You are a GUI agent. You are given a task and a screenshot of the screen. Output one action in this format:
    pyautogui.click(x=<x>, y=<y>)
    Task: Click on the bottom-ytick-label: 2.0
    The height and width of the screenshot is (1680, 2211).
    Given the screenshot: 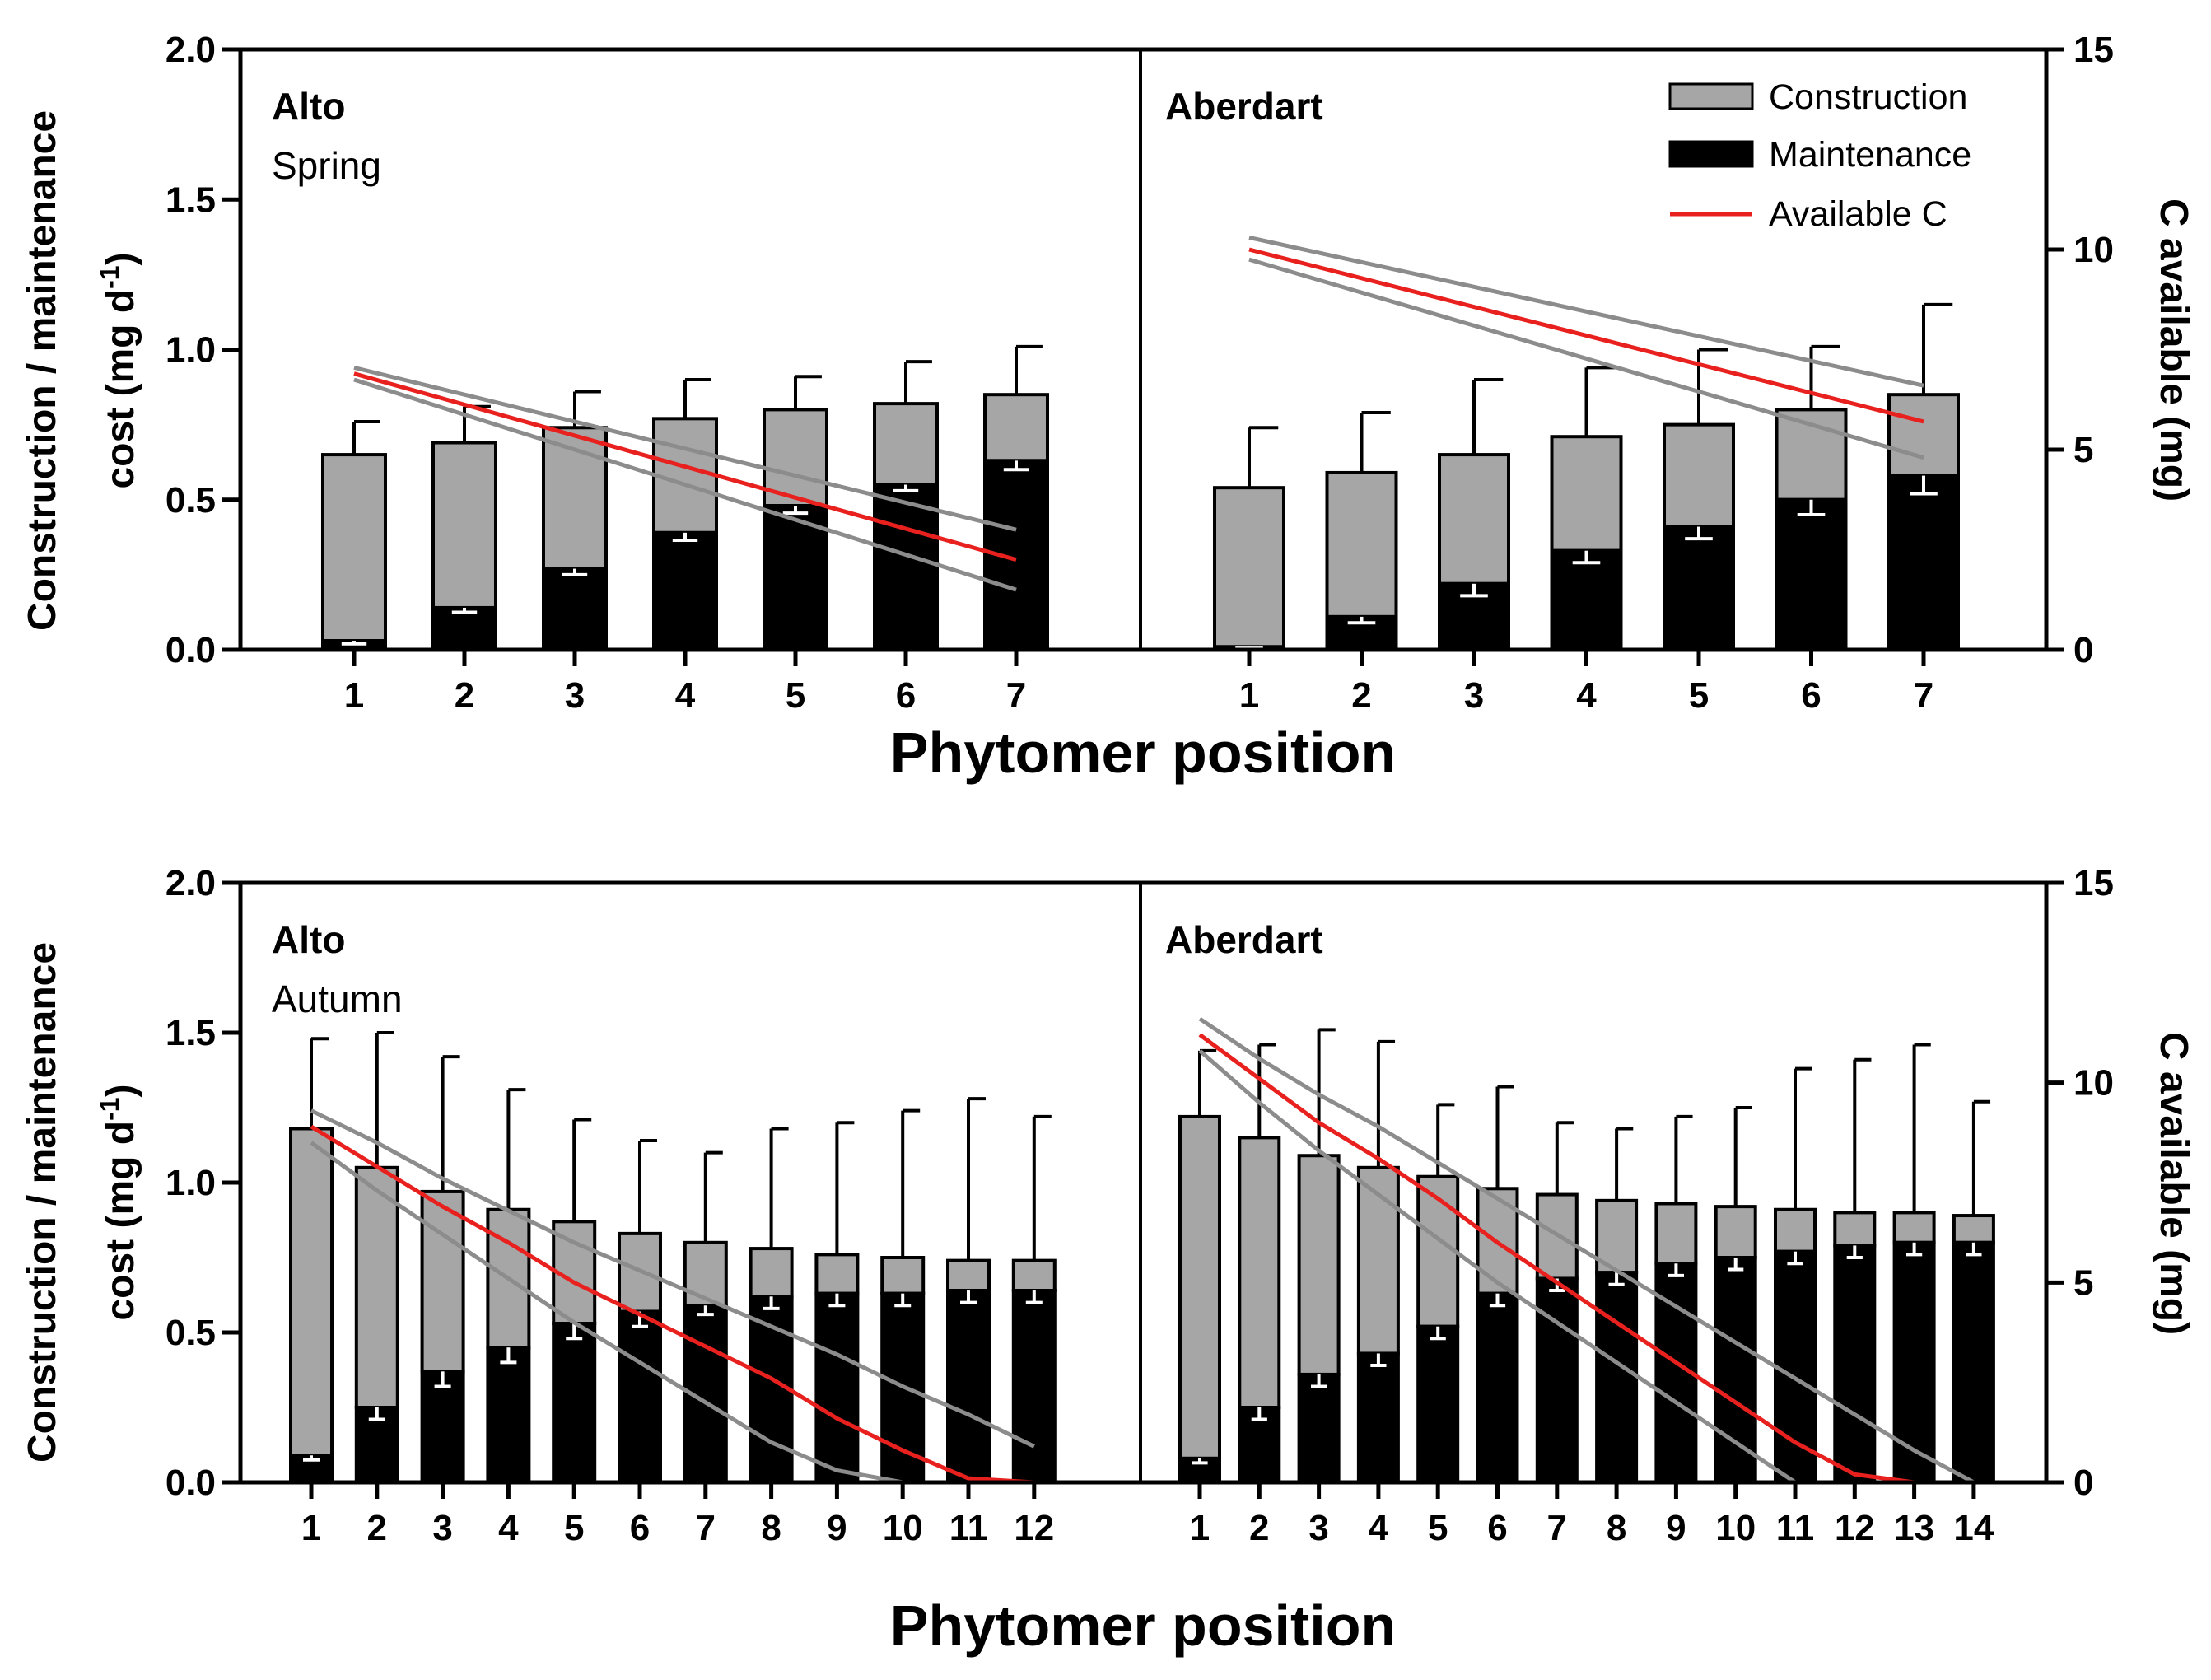 What is the action you would take?
    pyautogui.click(x=191, y=883)
    